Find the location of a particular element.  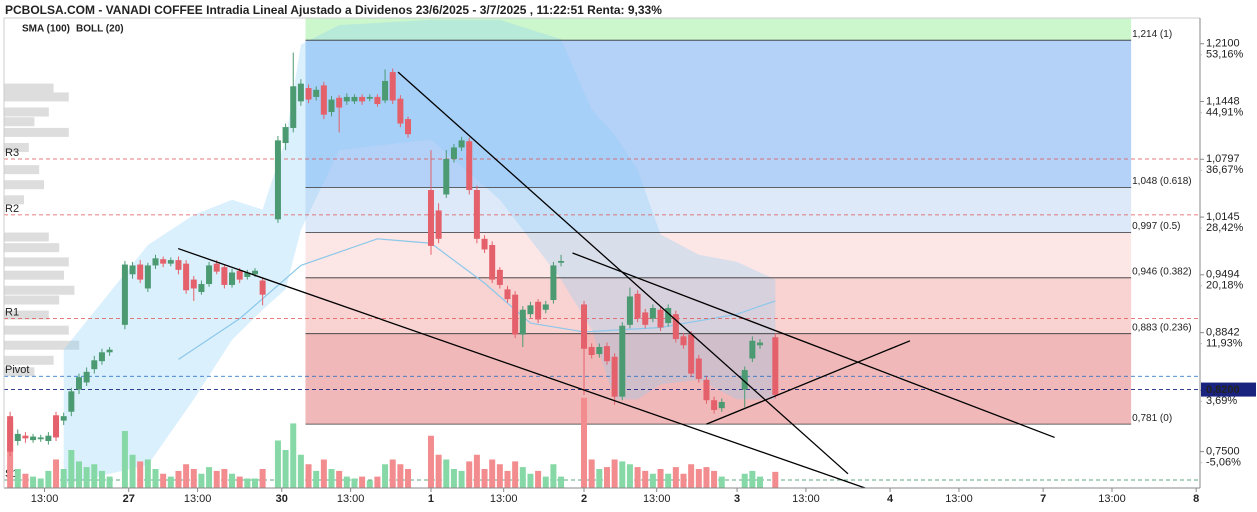

x-tick-label: 7 is located at coordinates (1043, 499).